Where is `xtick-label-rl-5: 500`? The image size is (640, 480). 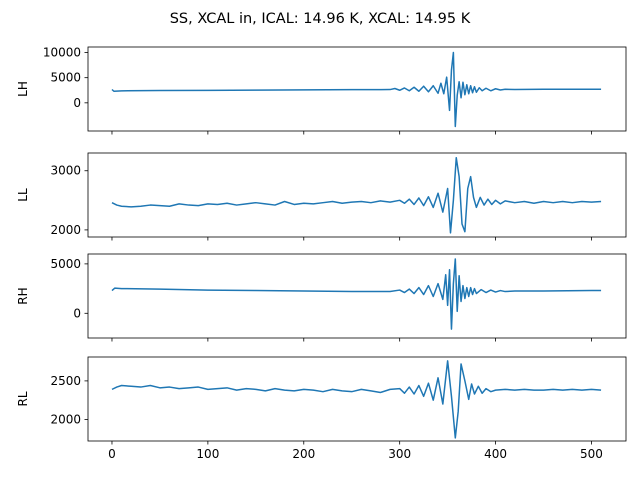
xtick-label-rl-5: 500 is located at coordinates (591, 454).